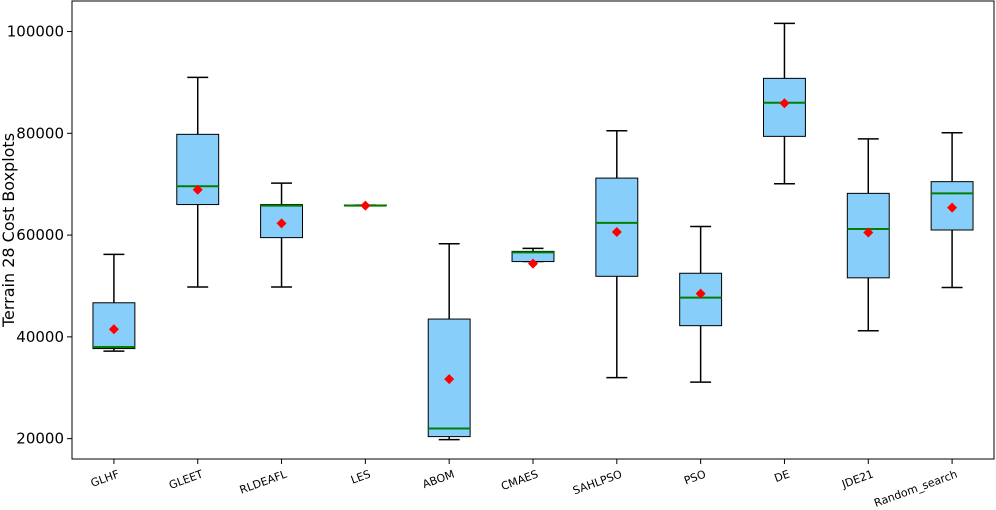  I want to click on box-rldeafl, so click(282, 235).